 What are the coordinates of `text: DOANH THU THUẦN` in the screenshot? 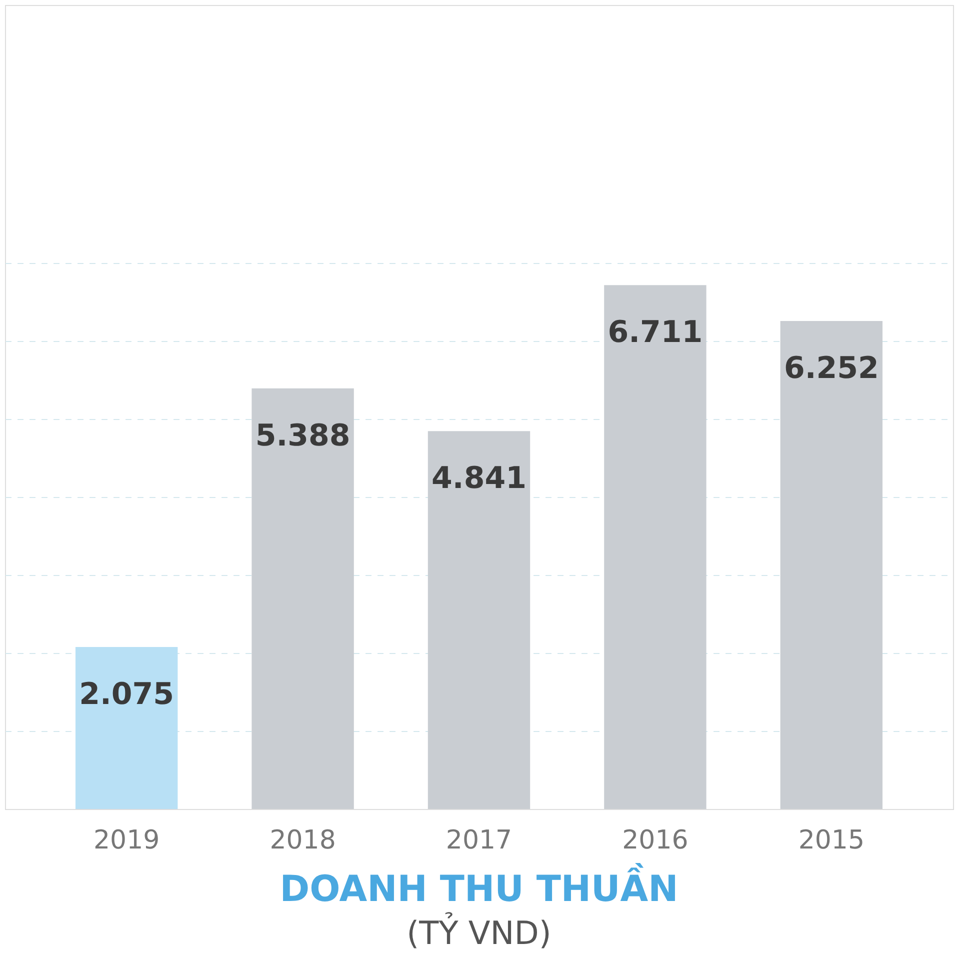 It's located at (479, 886).